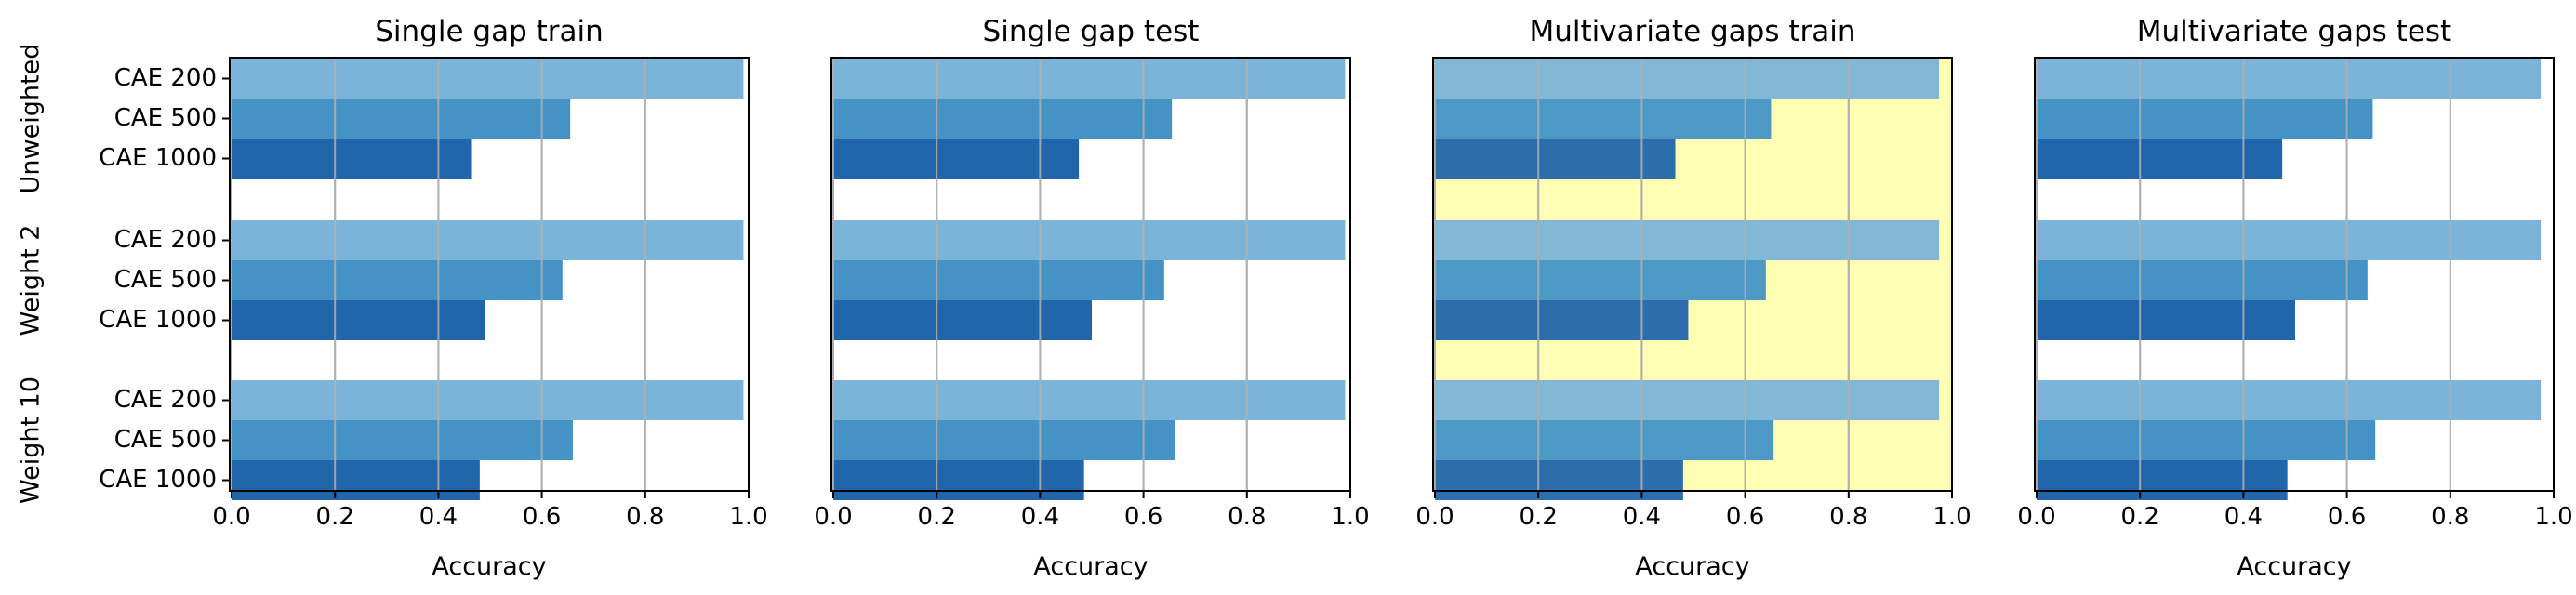  I want to click on group-label-weight-2: Weight 2, so click(31, 281).